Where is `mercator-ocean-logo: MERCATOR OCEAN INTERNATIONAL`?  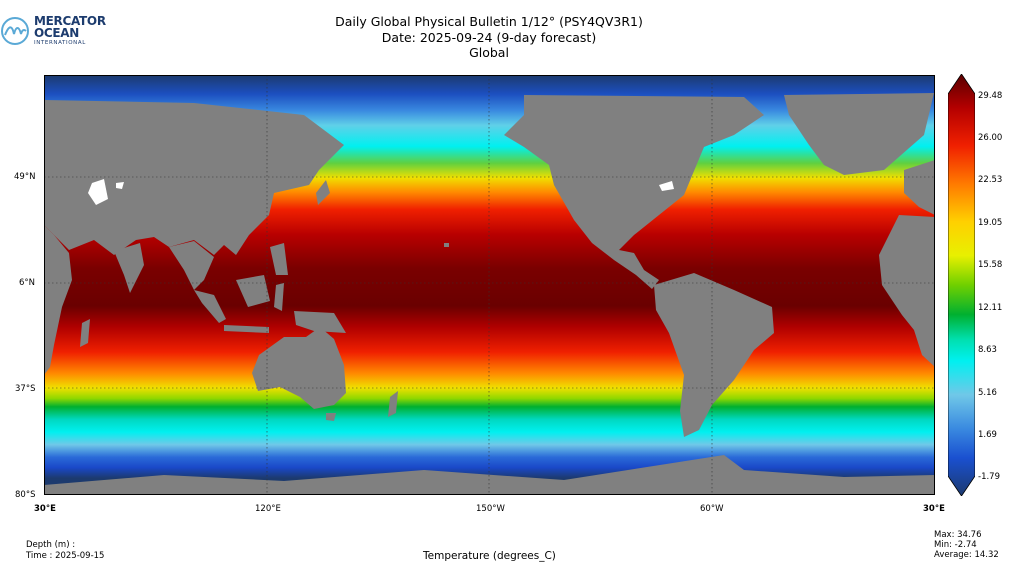
mercator-ocean-logo: MERCATOR OCEAN INTERNATIONAL is located at coordinates (55, 32).